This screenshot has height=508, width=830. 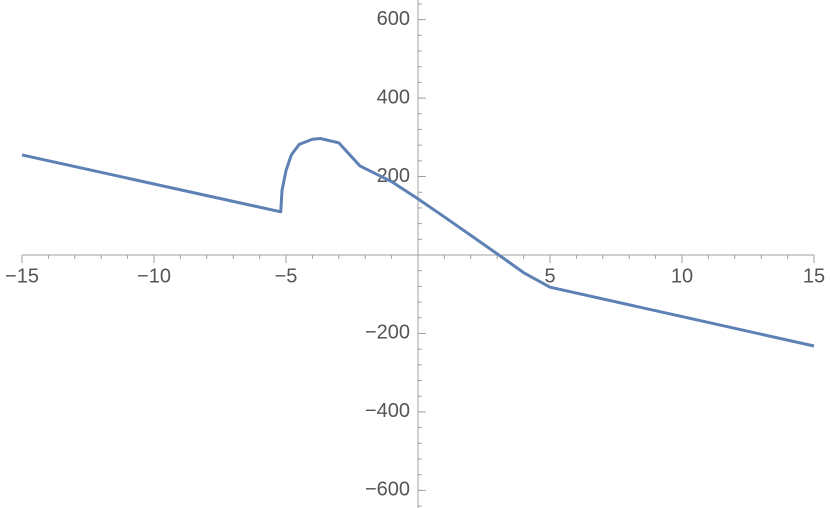 I want to click on y-tick-label: 200, so click(x=393, y=176).